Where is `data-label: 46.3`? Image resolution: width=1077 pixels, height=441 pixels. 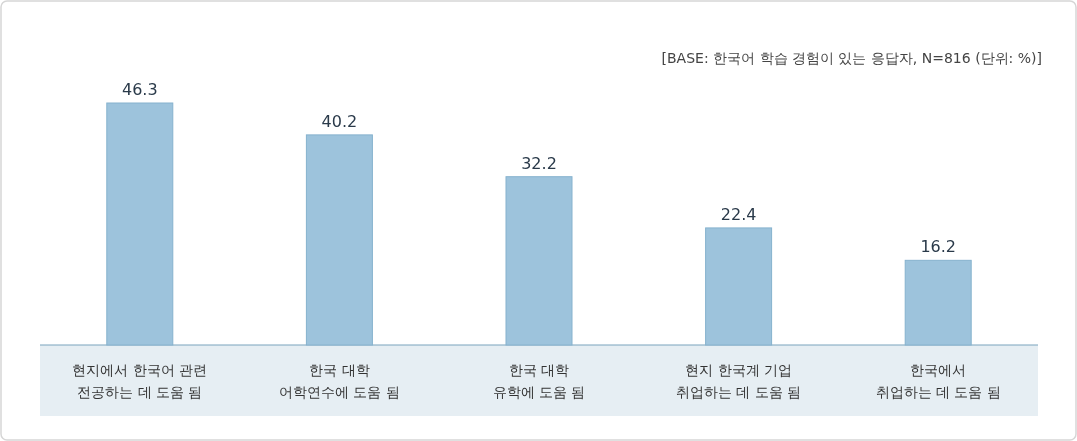
data-label: 46.3 is located at coordinates (139, 89).